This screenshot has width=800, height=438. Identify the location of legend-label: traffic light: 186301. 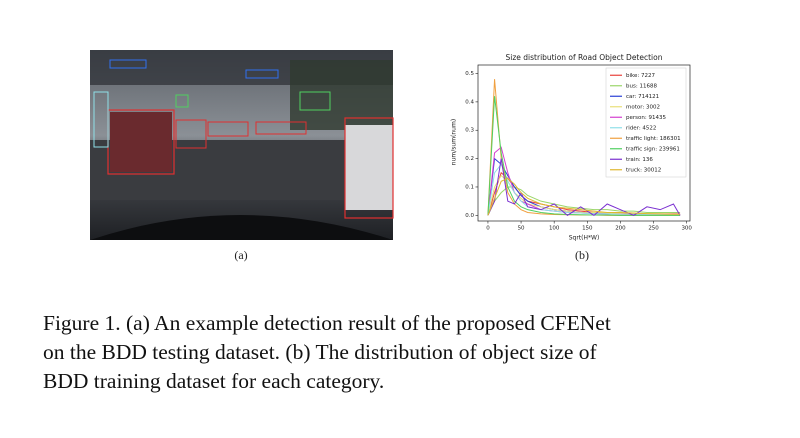
(653, 139).